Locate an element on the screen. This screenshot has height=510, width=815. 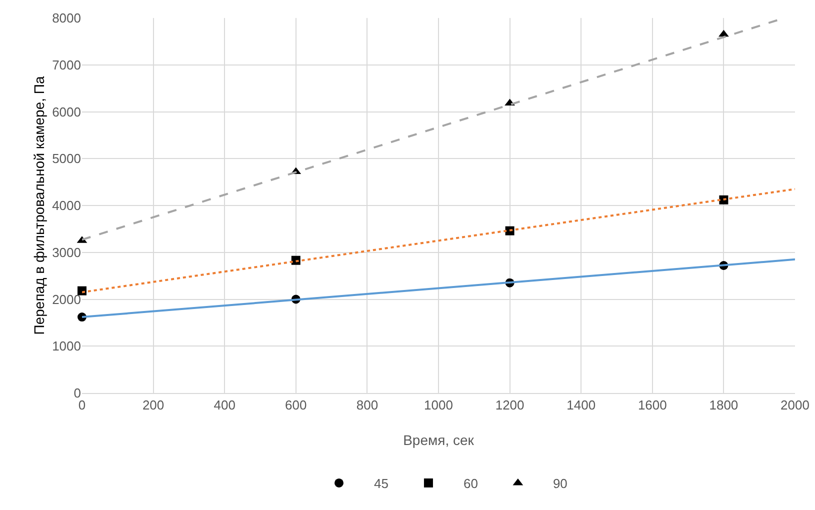
x-axis-title: Время, сек is located at coordinates (439, 440).